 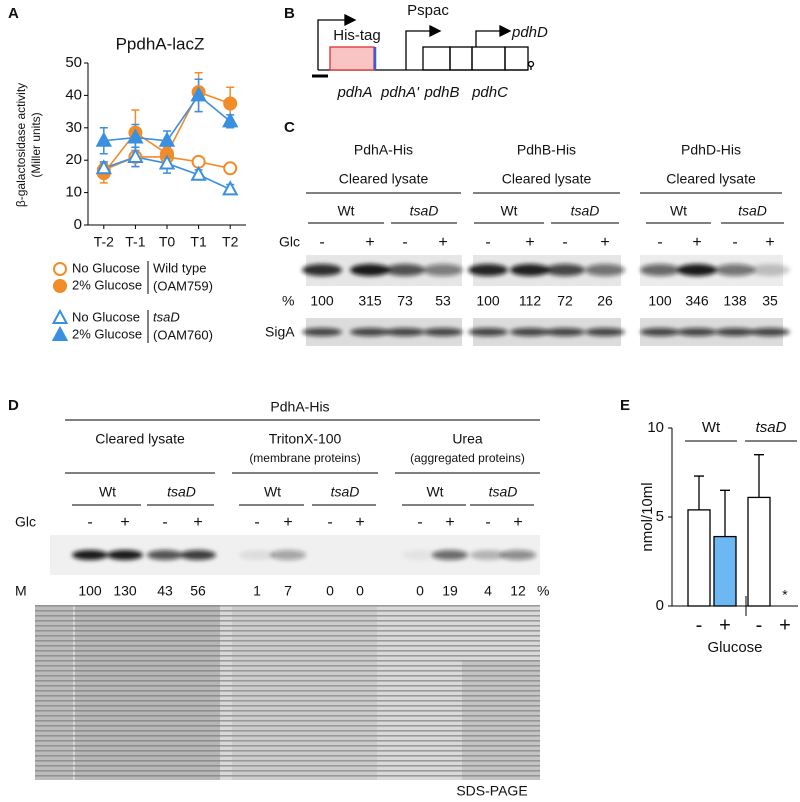 What do you see at coordinates (518, 591) in the screenshot?
I see `percent-value: 12` at bounding box center [518, 591].